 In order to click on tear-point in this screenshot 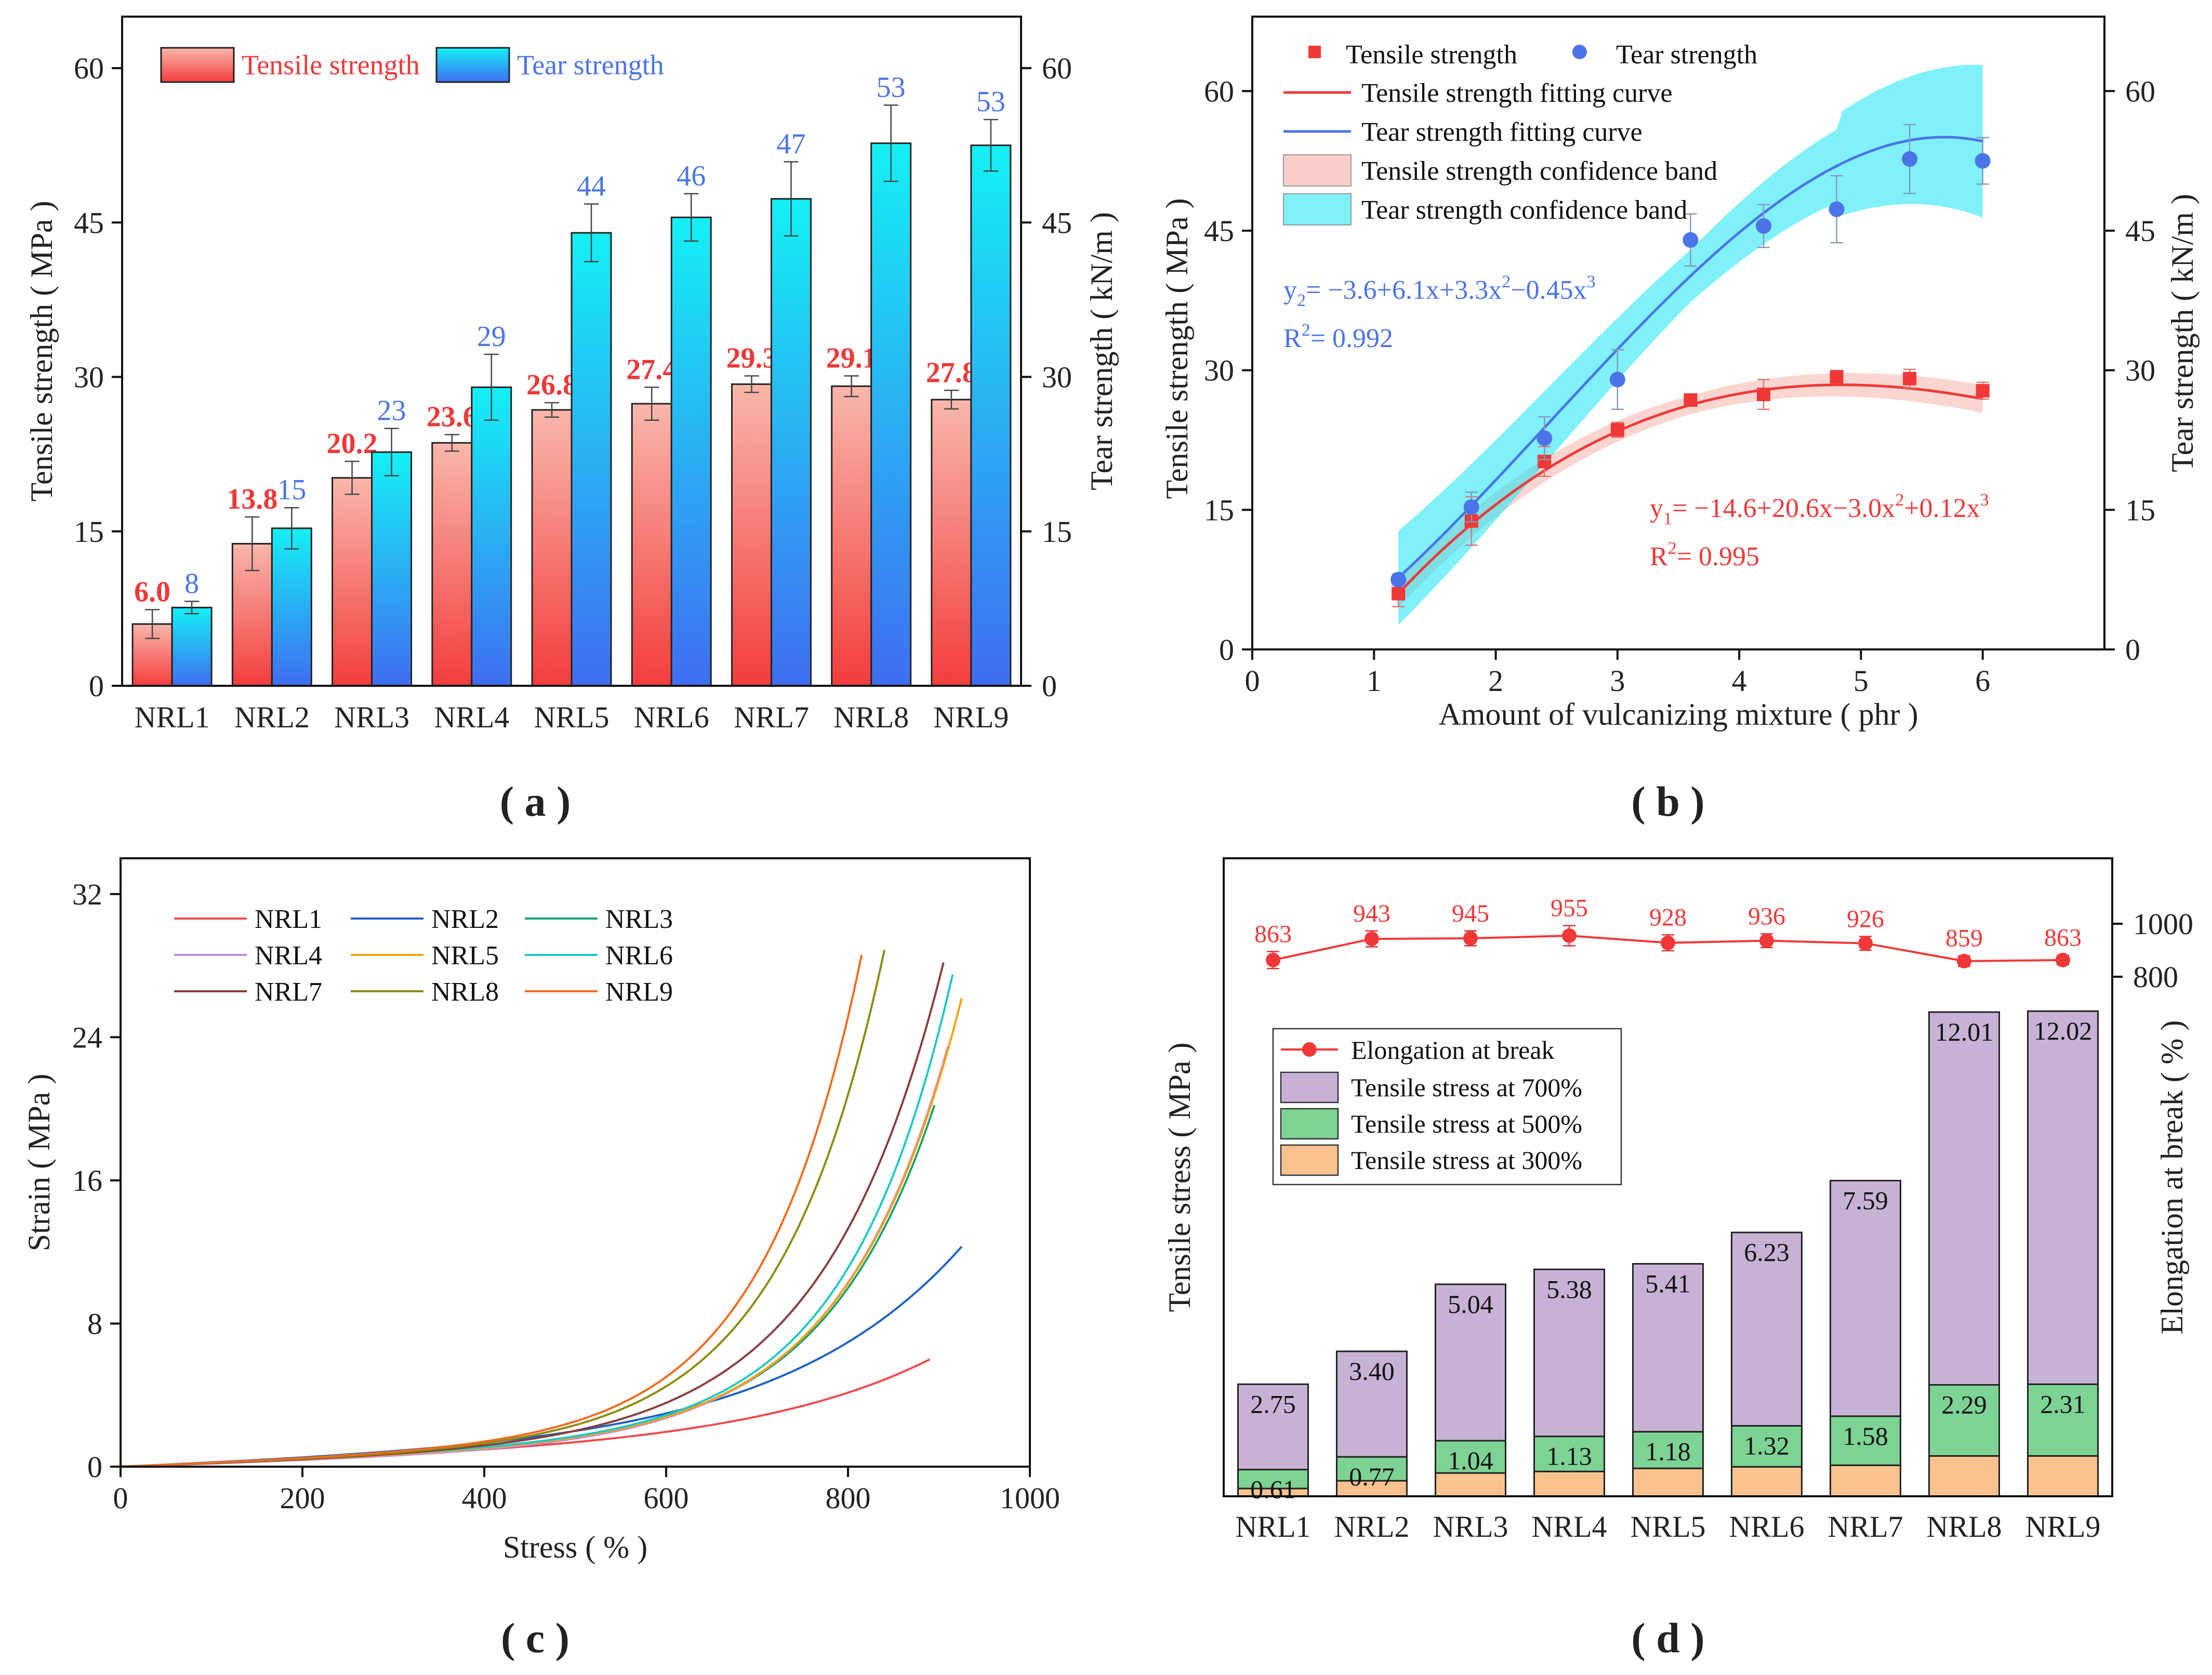, I will do `click(1691, 240)`.